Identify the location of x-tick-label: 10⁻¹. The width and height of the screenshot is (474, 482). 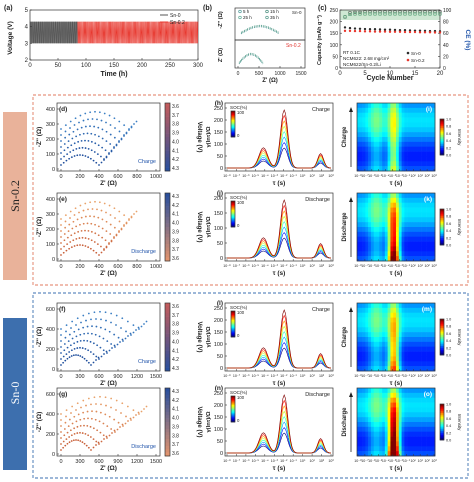
(294, 461).